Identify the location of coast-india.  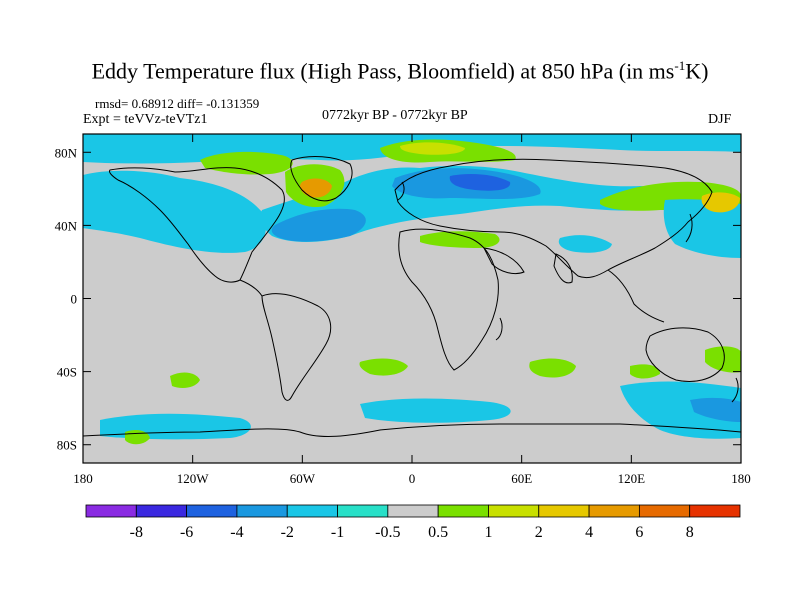
(563, 268).